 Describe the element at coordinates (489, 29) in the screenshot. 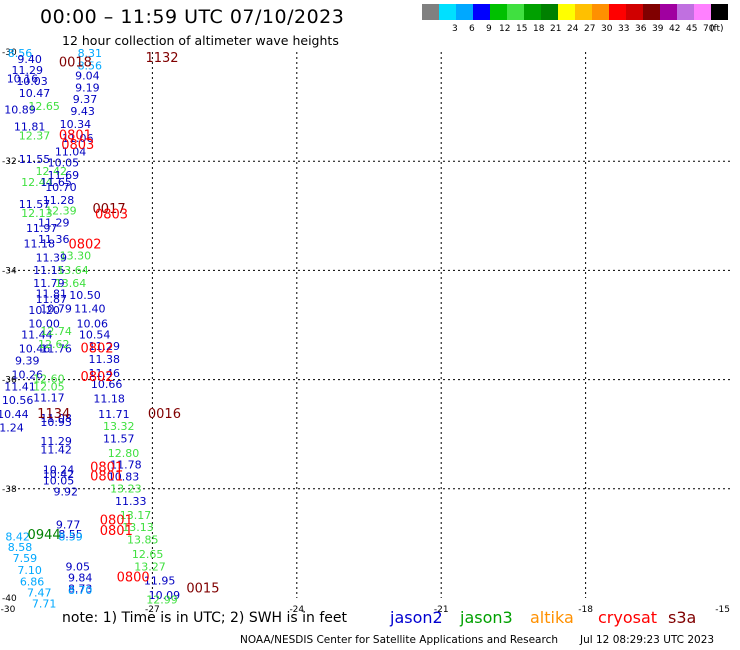

I see `color-scale-label: 9` at that location.